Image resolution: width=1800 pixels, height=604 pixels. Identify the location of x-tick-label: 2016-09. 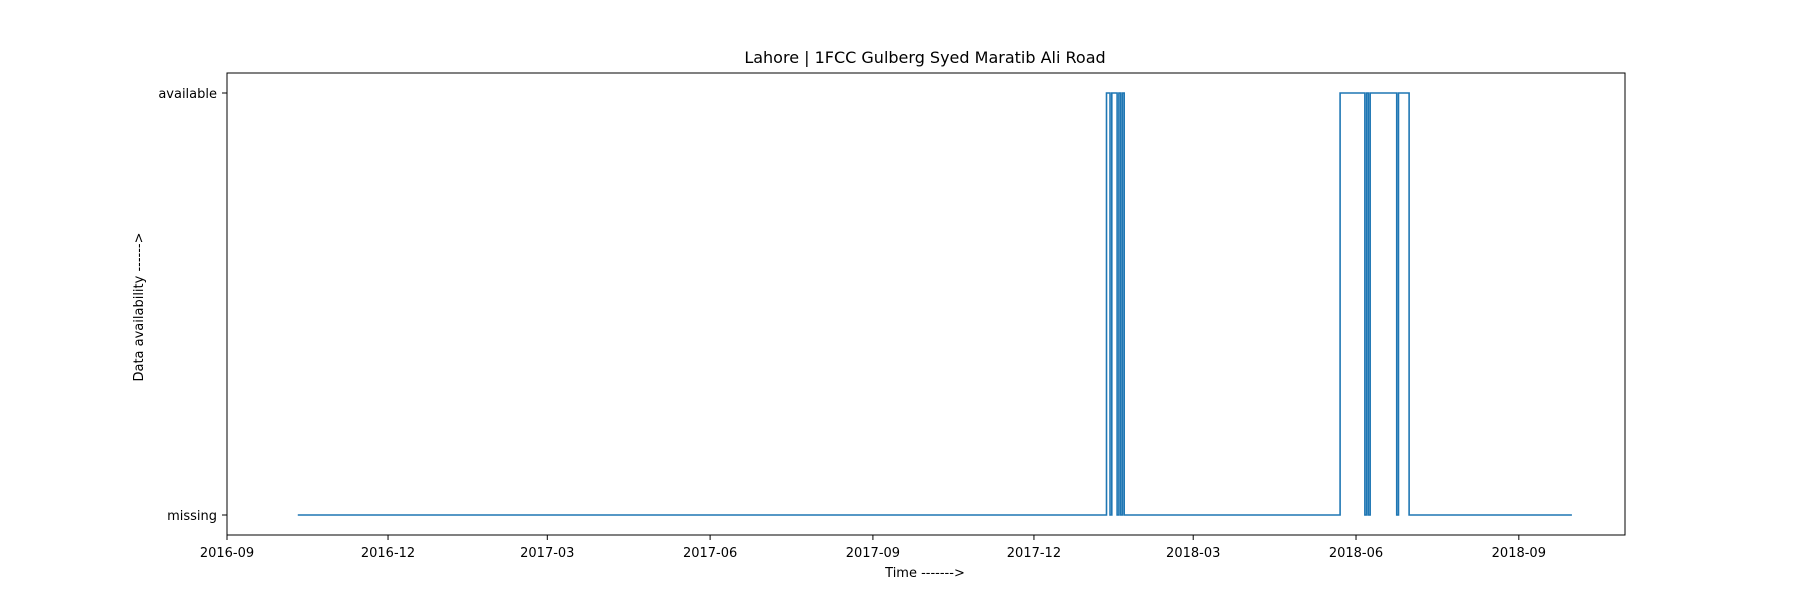
(227, 553).